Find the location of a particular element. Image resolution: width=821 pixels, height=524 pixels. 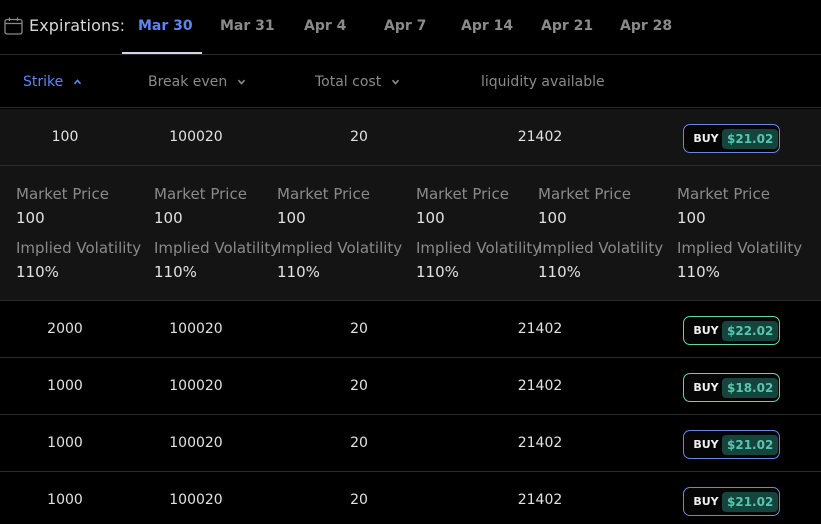

break-even-column-header: Break even is located at coordinates (197, 82).